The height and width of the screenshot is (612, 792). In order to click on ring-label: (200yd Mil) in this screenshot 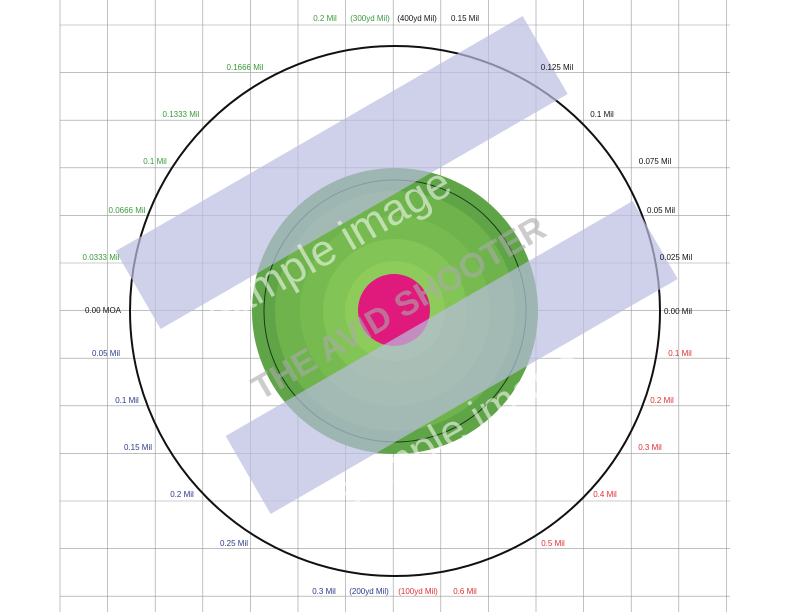, I will do `click(369, 591)`.